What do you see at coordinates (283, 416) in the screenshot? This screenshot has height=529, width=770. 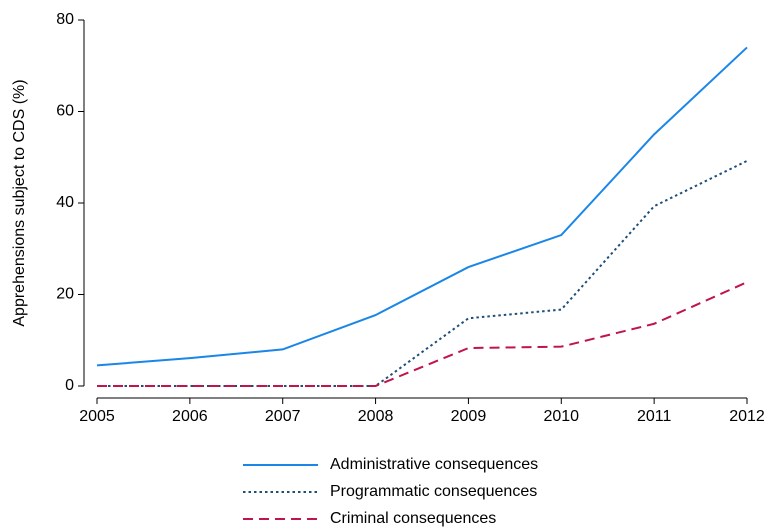 I see `x-tick-label: 2007` at bounding box center [283, 416].